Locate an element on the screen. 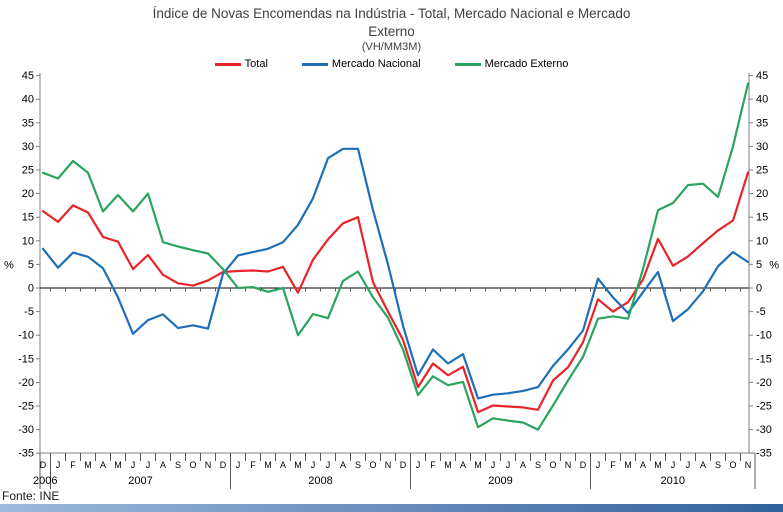 The image size is (783, 512). year-label: 2010 is located at coordinates (673, 481).